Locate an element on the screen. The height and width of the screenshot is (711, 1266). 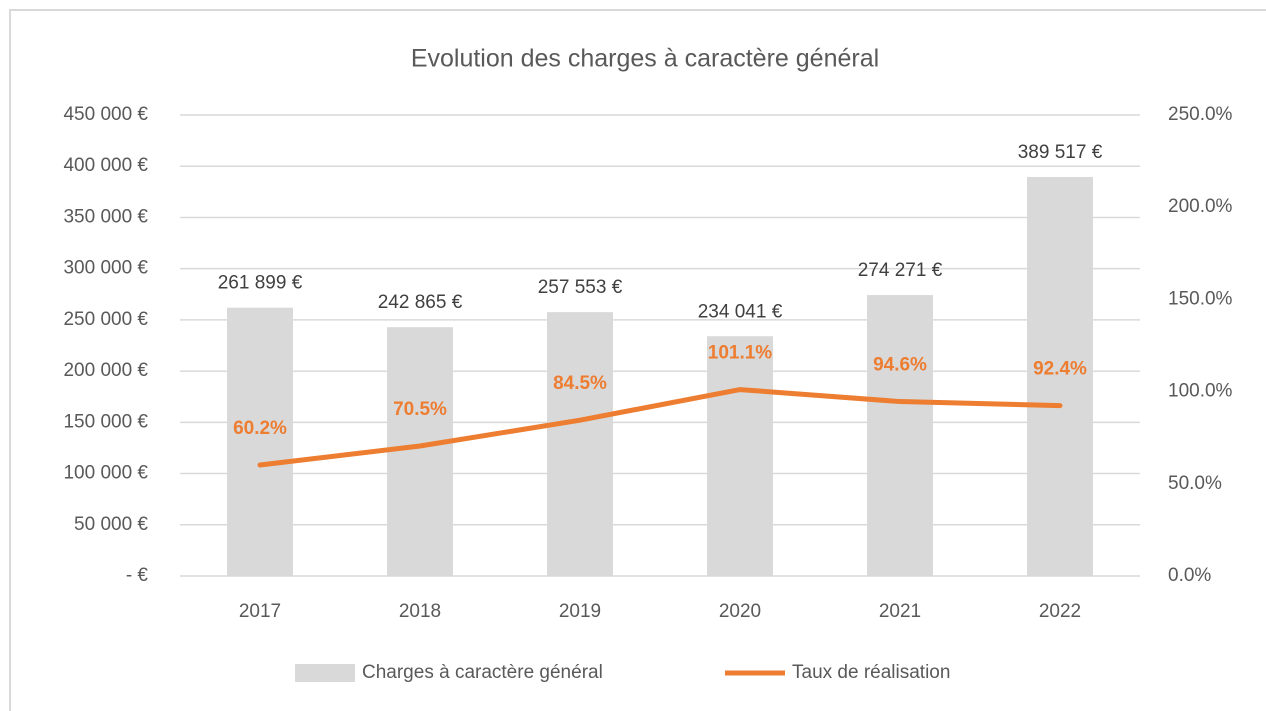
x-tick-label: 2018 is located at coordinates (420, 611).